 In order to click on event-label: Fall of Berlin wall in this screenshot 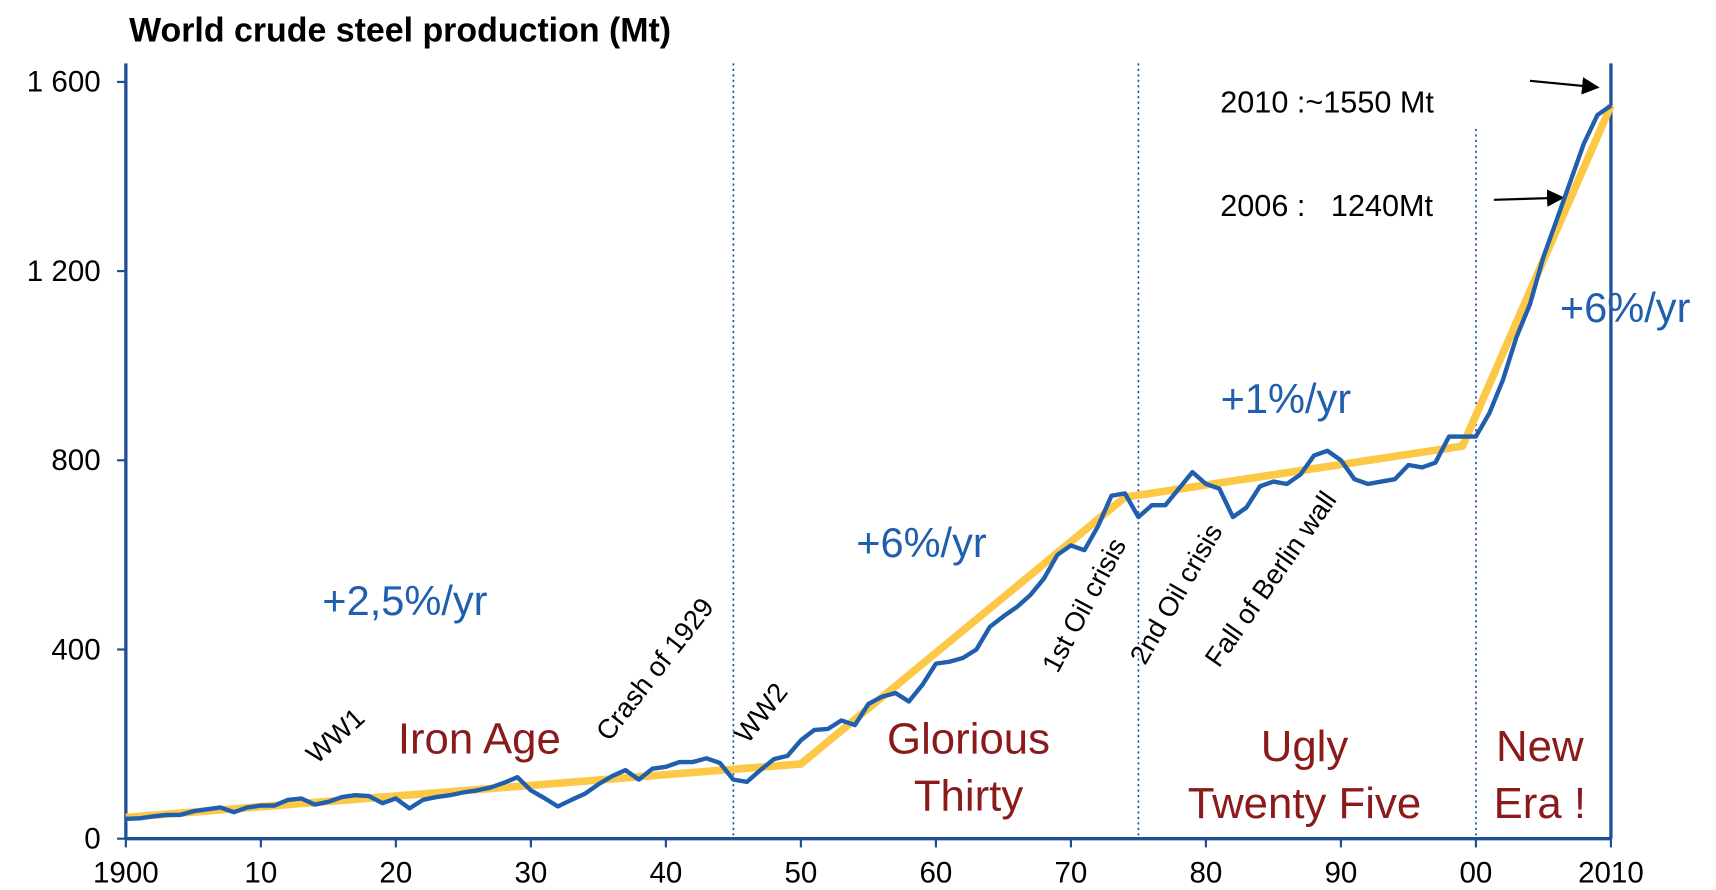, I will do `click(1270, 578)`.